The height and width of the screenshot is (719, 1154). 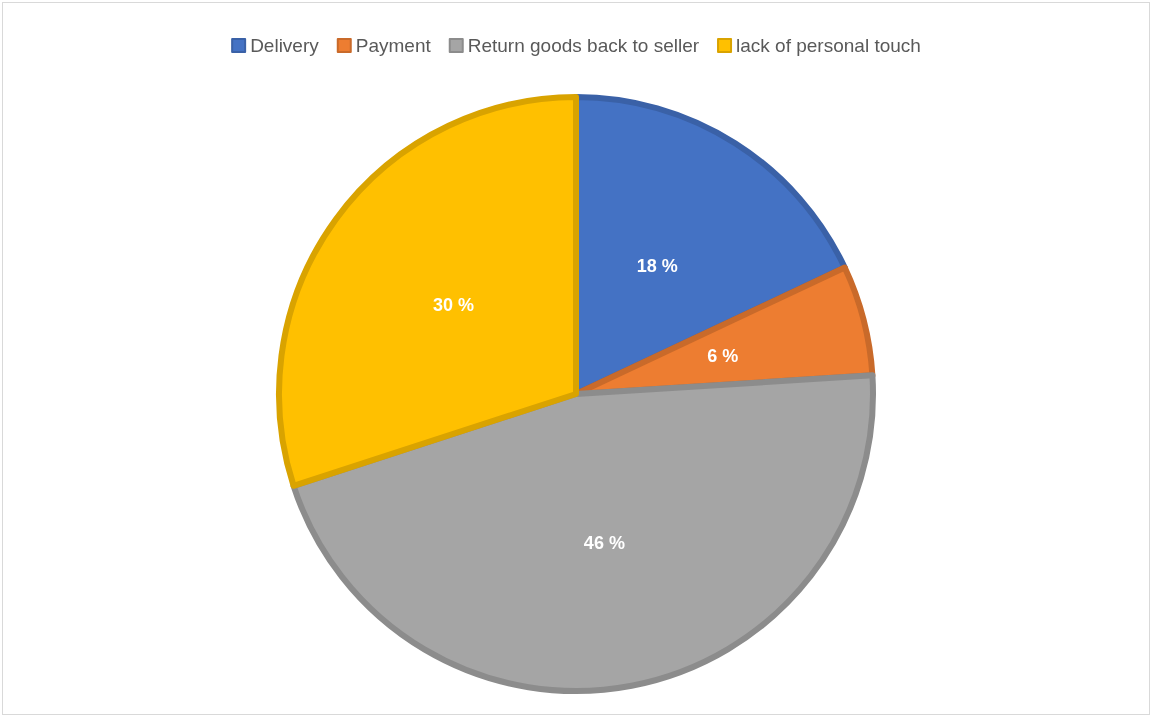 What do you see at coordinates (828, 45) in the screenshot?
I see `legend-label: lack of personal touch` at bounding box center [828, 45].